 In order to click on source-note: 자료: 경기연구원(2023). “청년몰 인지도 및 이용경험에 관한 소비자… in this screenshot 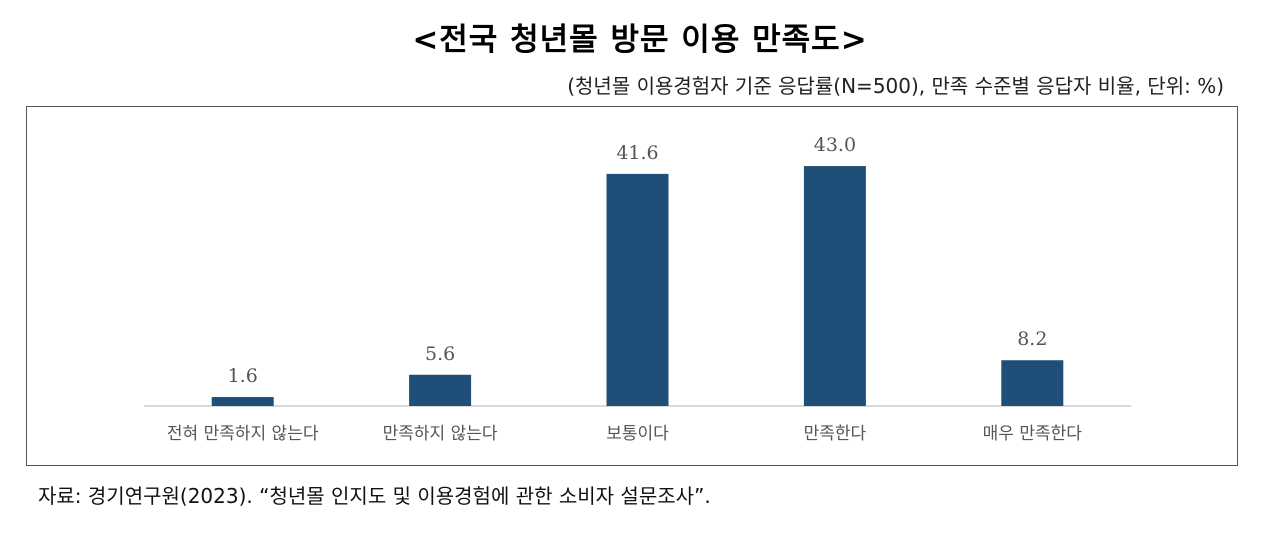, I will do `click(374, 496)`.